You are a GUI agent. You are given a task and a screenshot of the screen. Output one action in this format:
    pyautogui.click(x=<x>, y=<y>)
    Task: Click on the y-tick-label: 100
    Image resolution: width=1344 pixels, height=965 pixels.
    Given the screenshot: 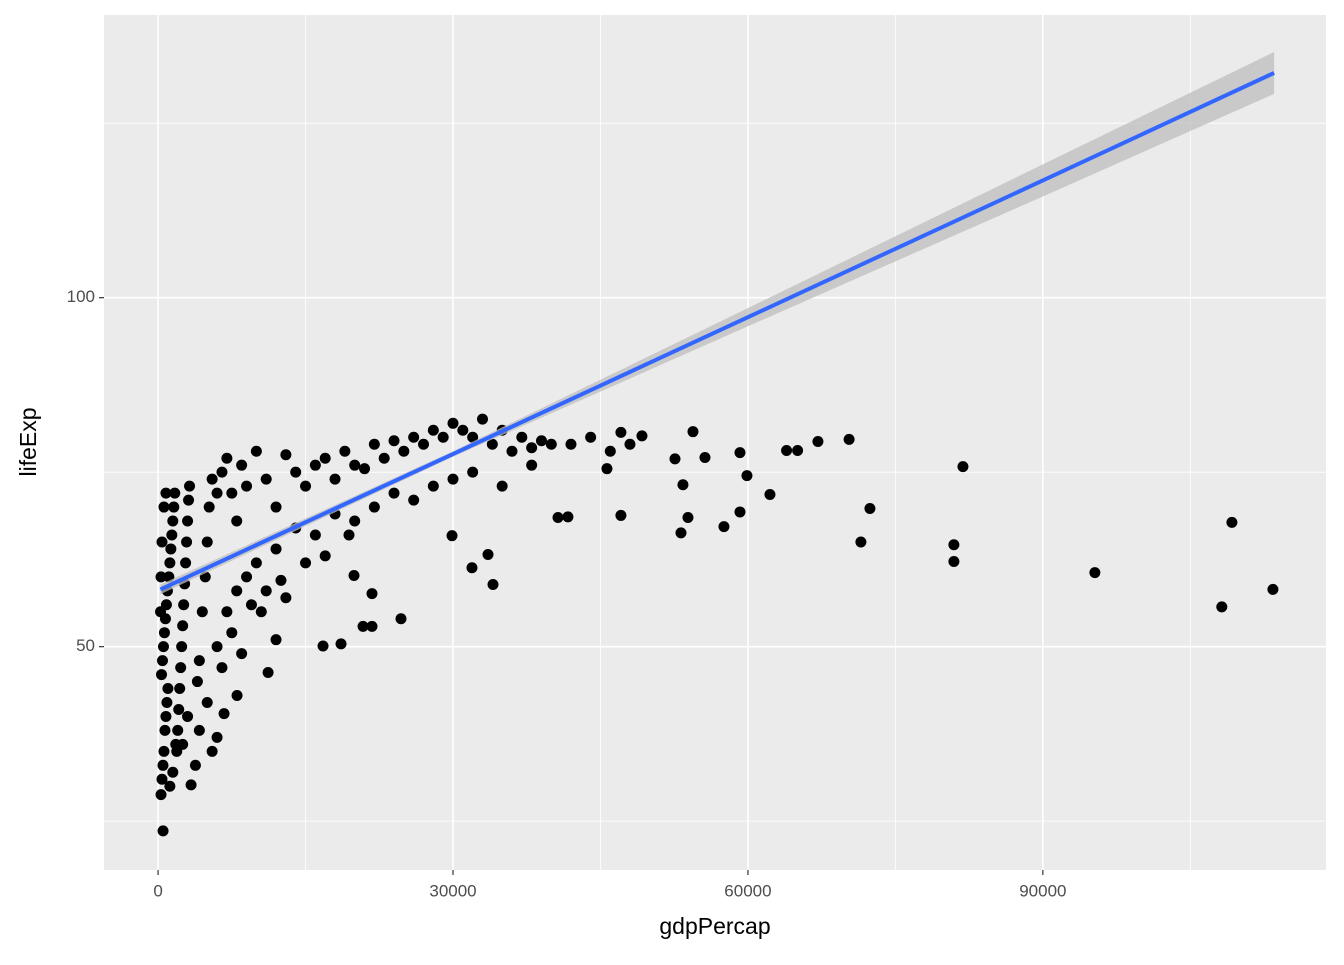 What is the action you would take?
    pyautogui.click(x=81, y=296)
    